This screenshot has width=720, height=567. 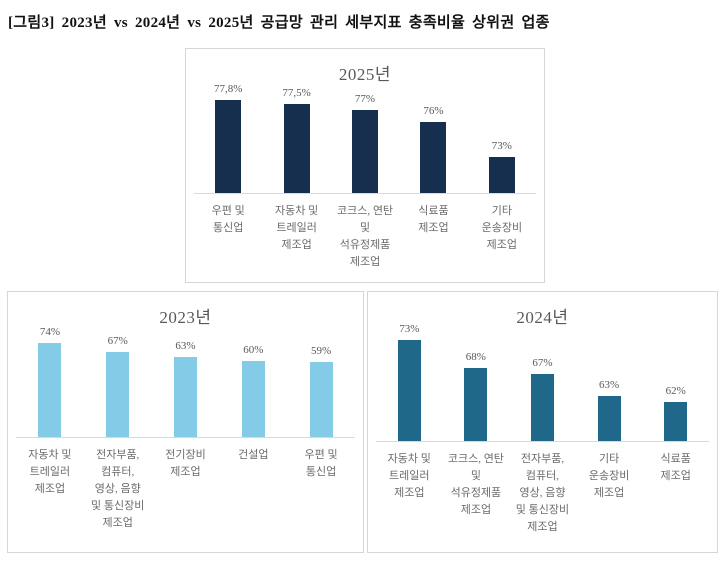 I want to click on plot-area-2024: 73% 68% 67% 63% 62%, so click(x=542, y=382).